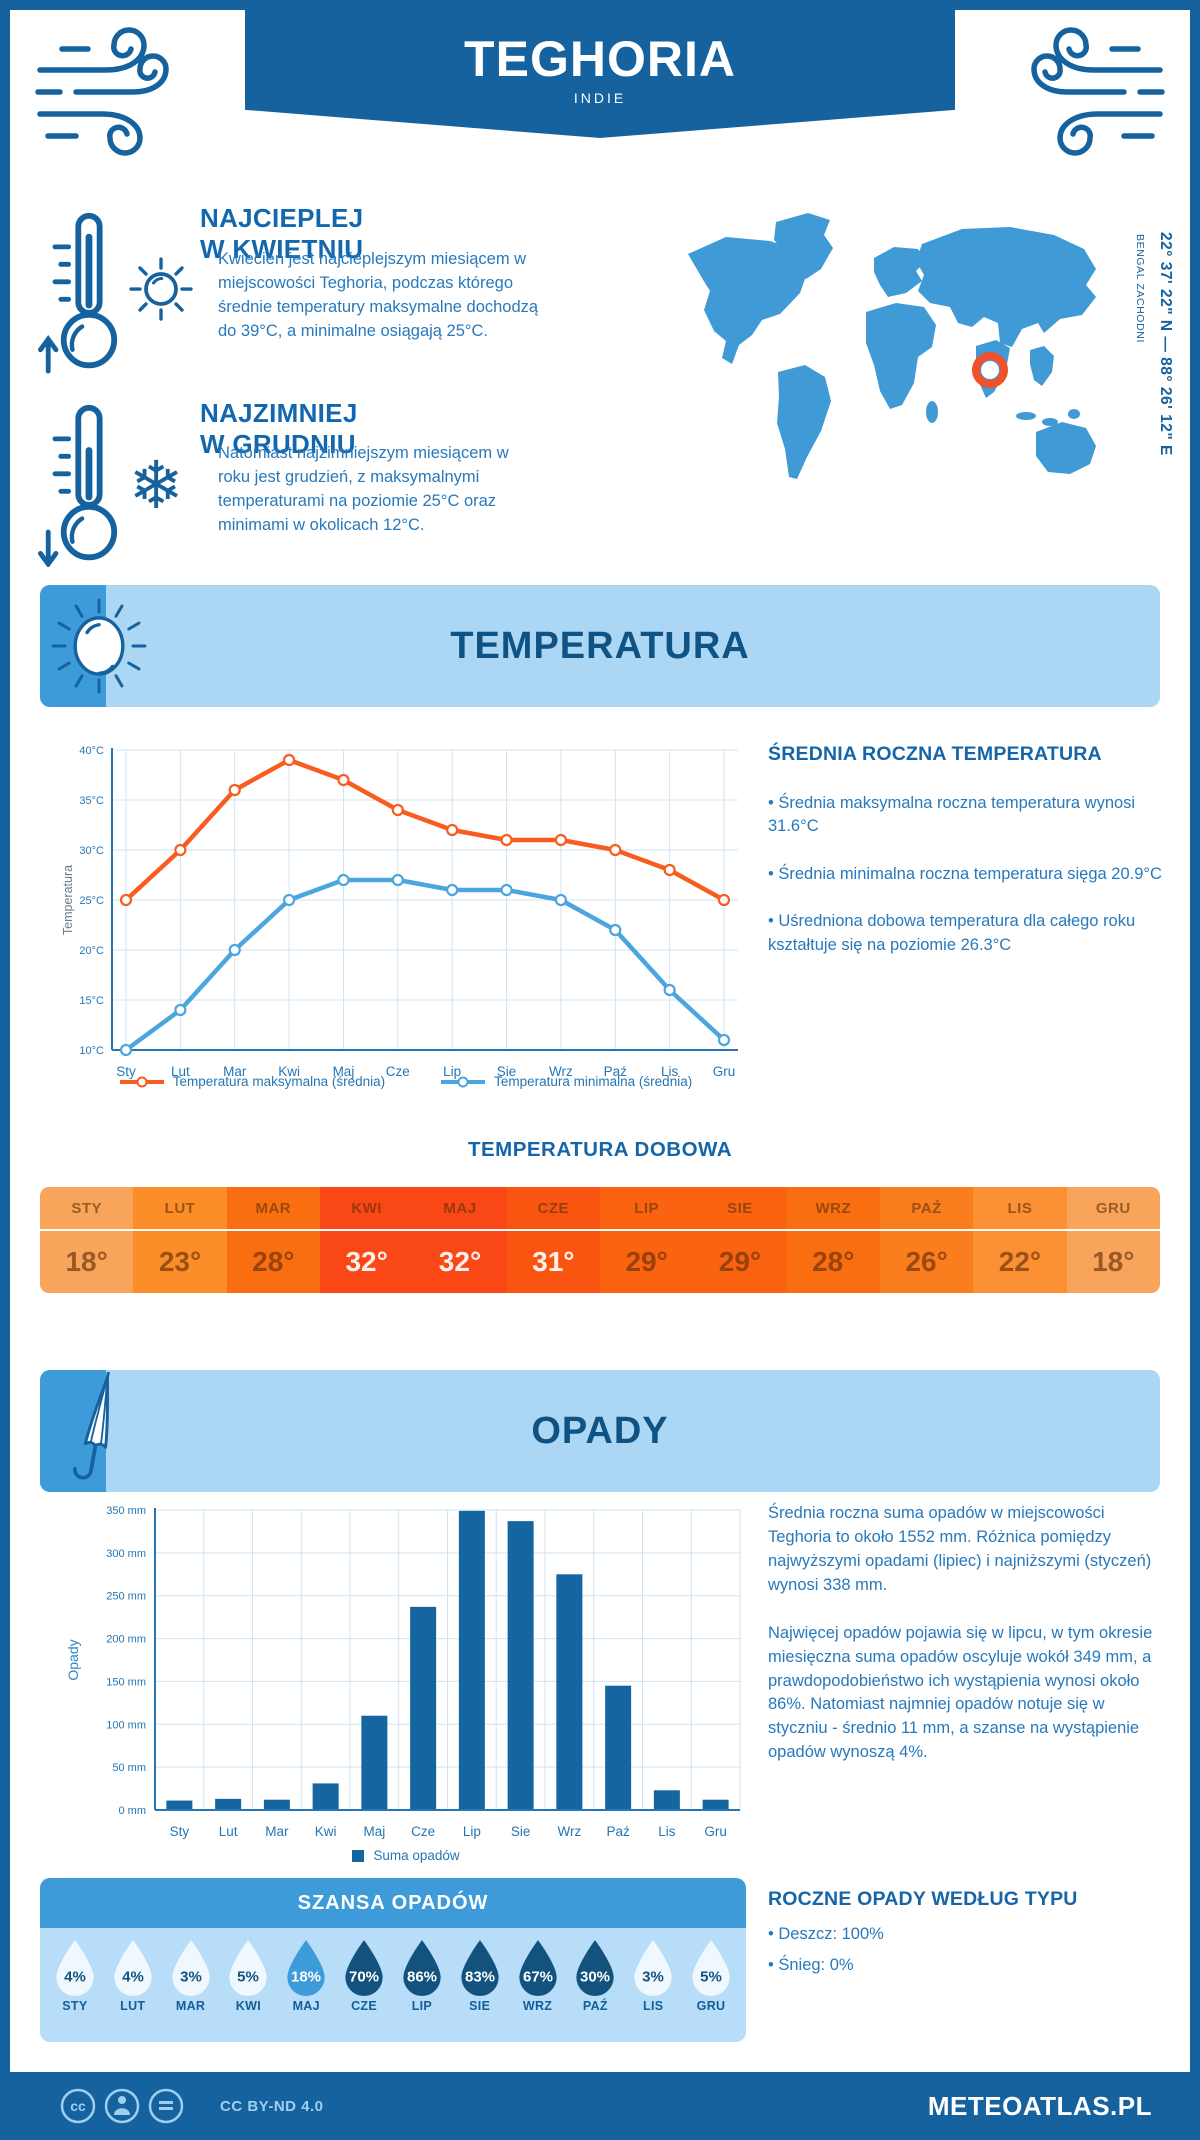 The image size is (1200, 2140). Describe the element at coordinates (289, 1071) in the screenshot. I see `svg-text: Kwi` at that location.